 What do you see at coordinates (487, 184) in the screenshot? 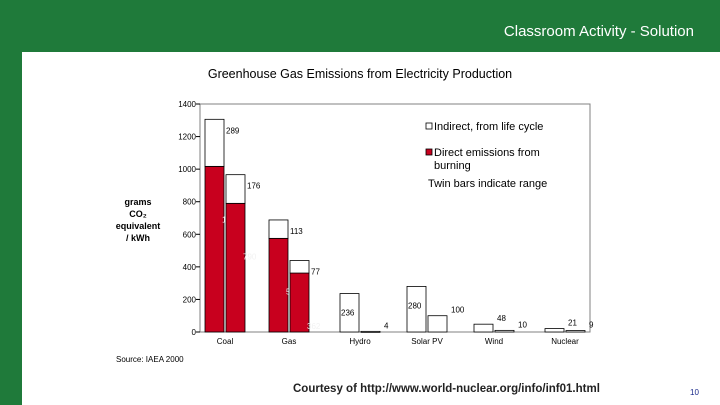
I see `legend-note: Twin bars indicate range` at bounding box center [487, 184].